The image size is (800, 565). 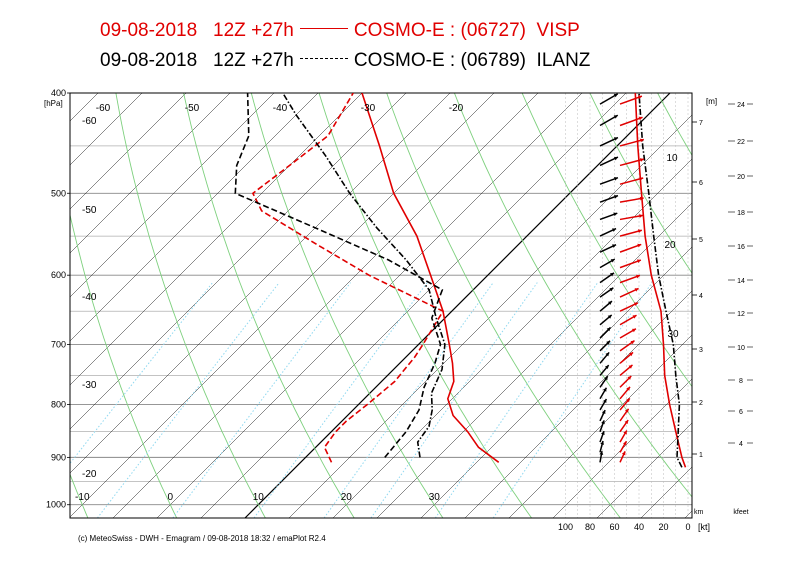 I want to click on kfeet-tick-label: 14, so click(x=741, y=281).